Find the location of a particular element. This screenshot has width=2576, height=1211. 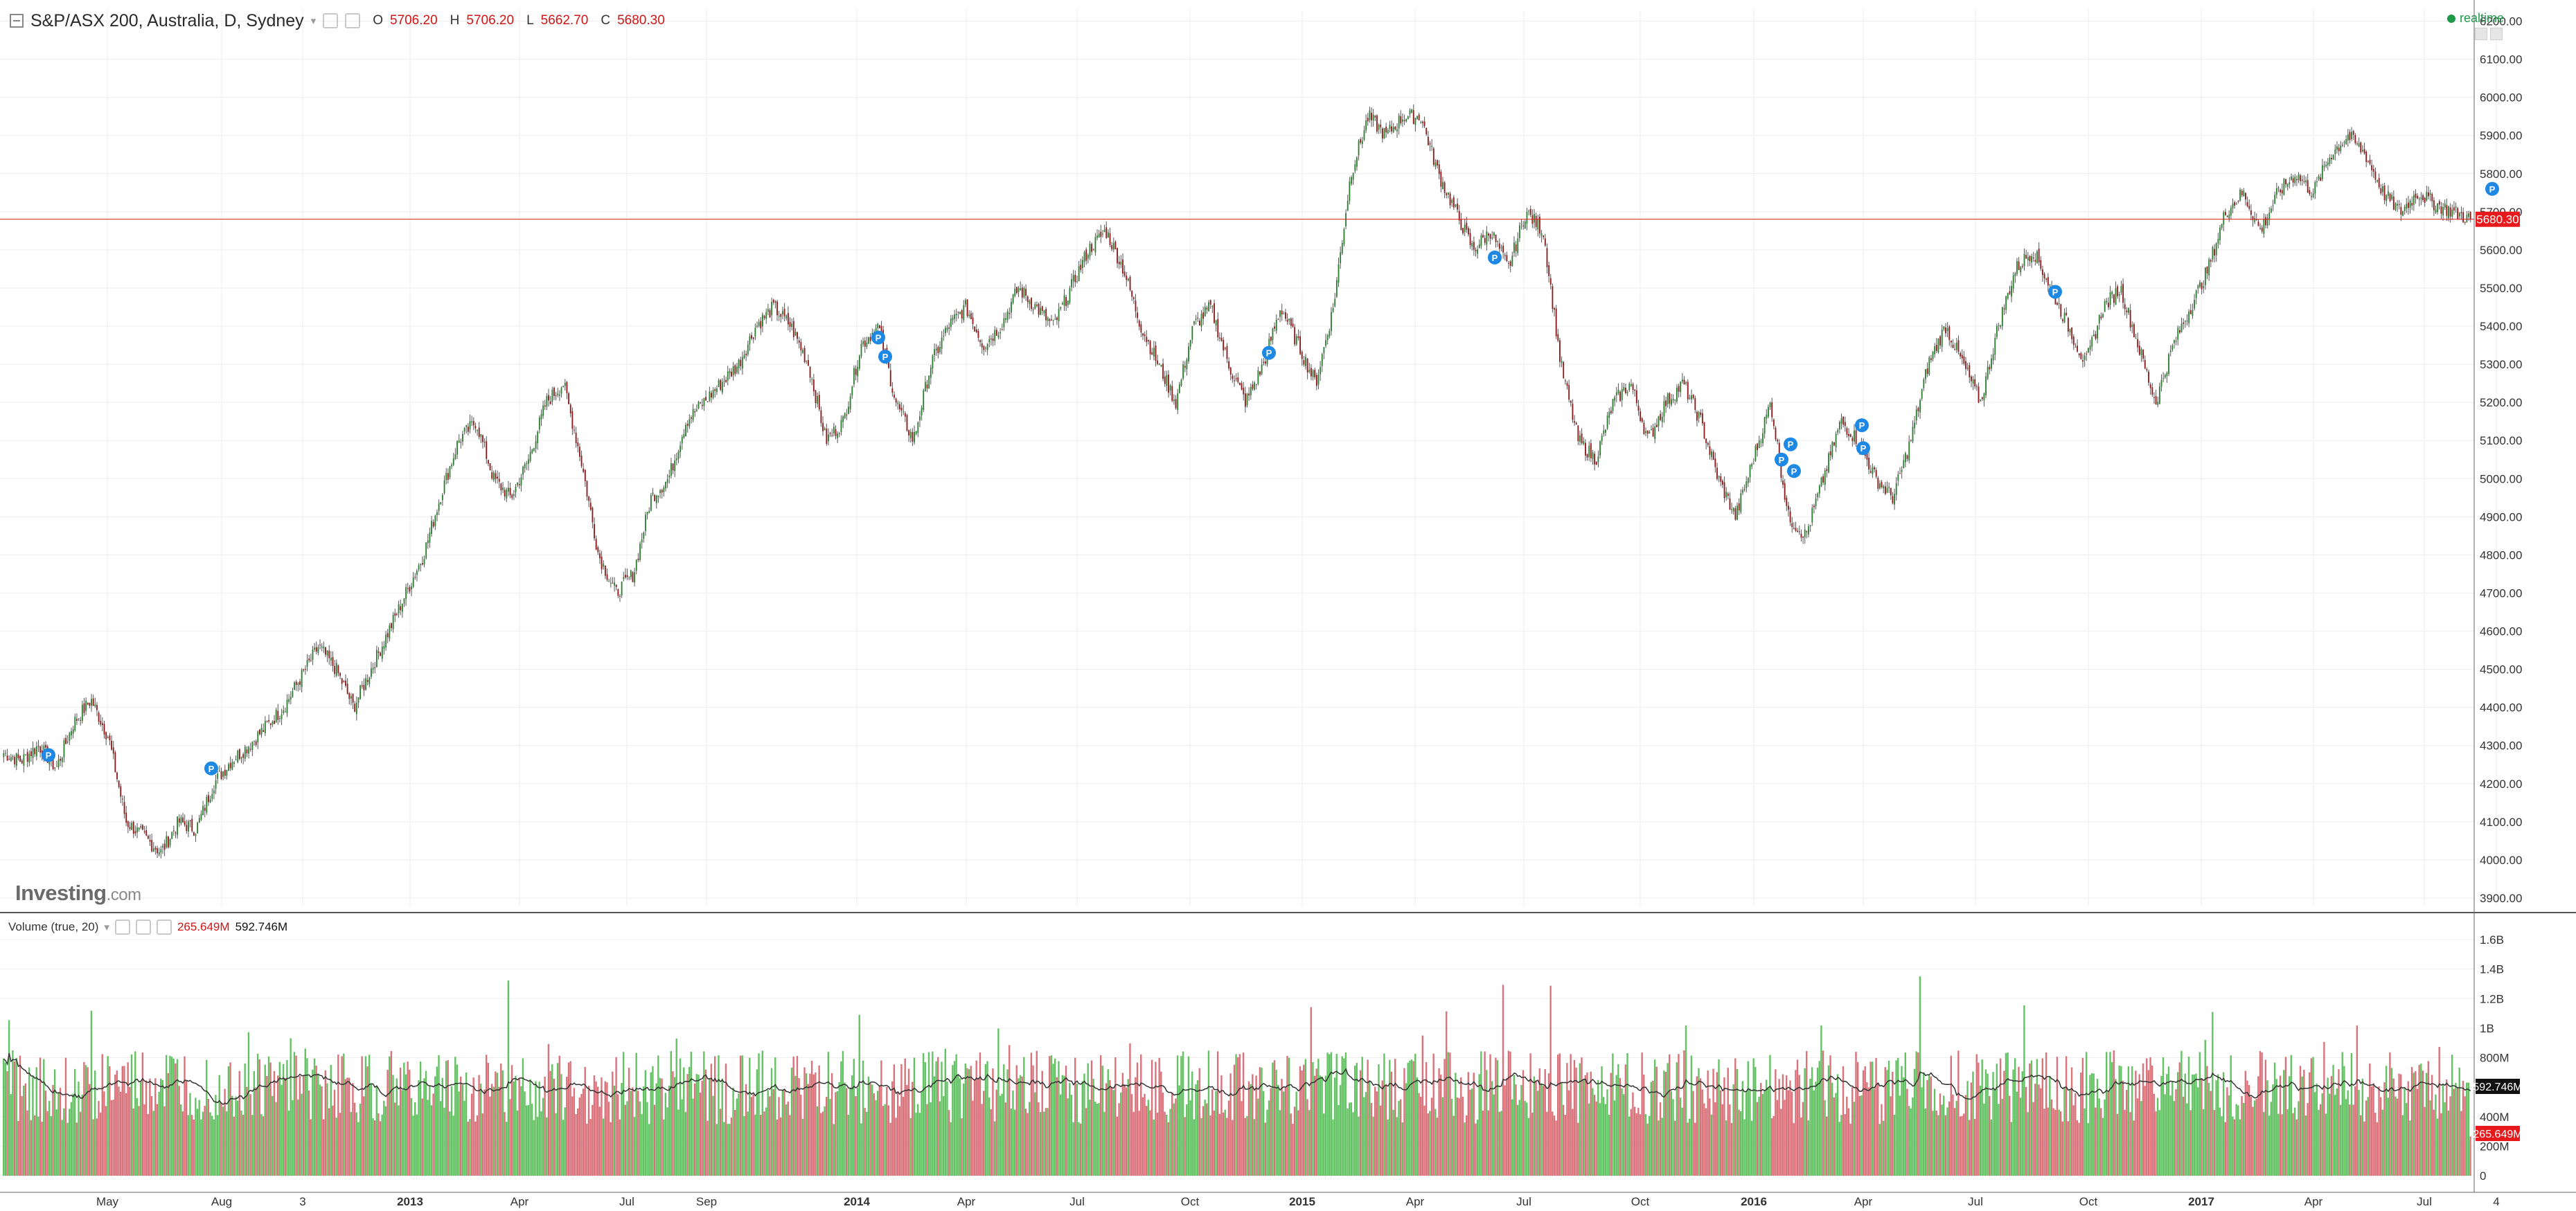

close-icon is located at coordinates (164, 927).